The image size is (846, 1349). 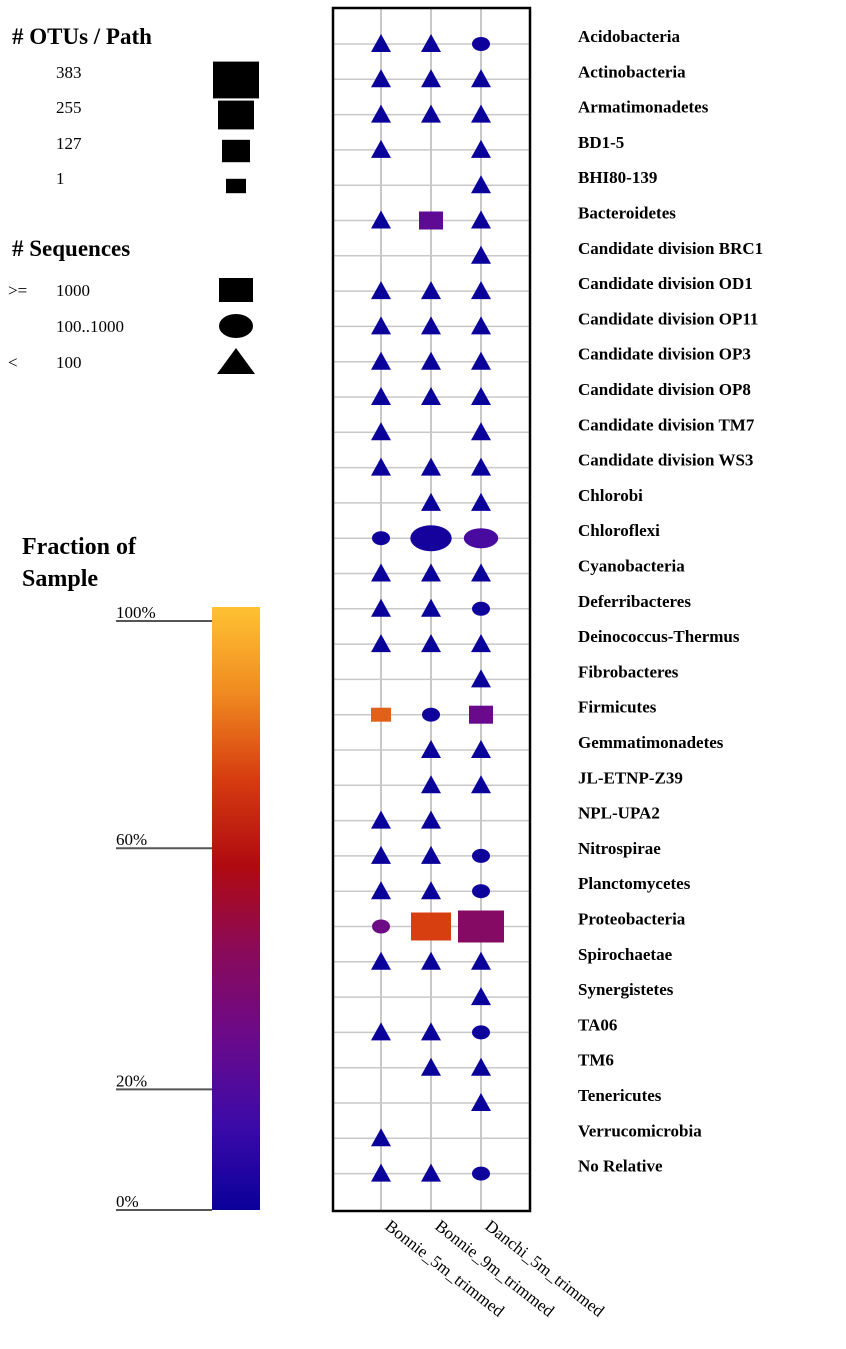 What do you see at coordinates (69, 72) in the screenshot?
I see `otus-legend-label: 383` at bounding box center [69, 72].